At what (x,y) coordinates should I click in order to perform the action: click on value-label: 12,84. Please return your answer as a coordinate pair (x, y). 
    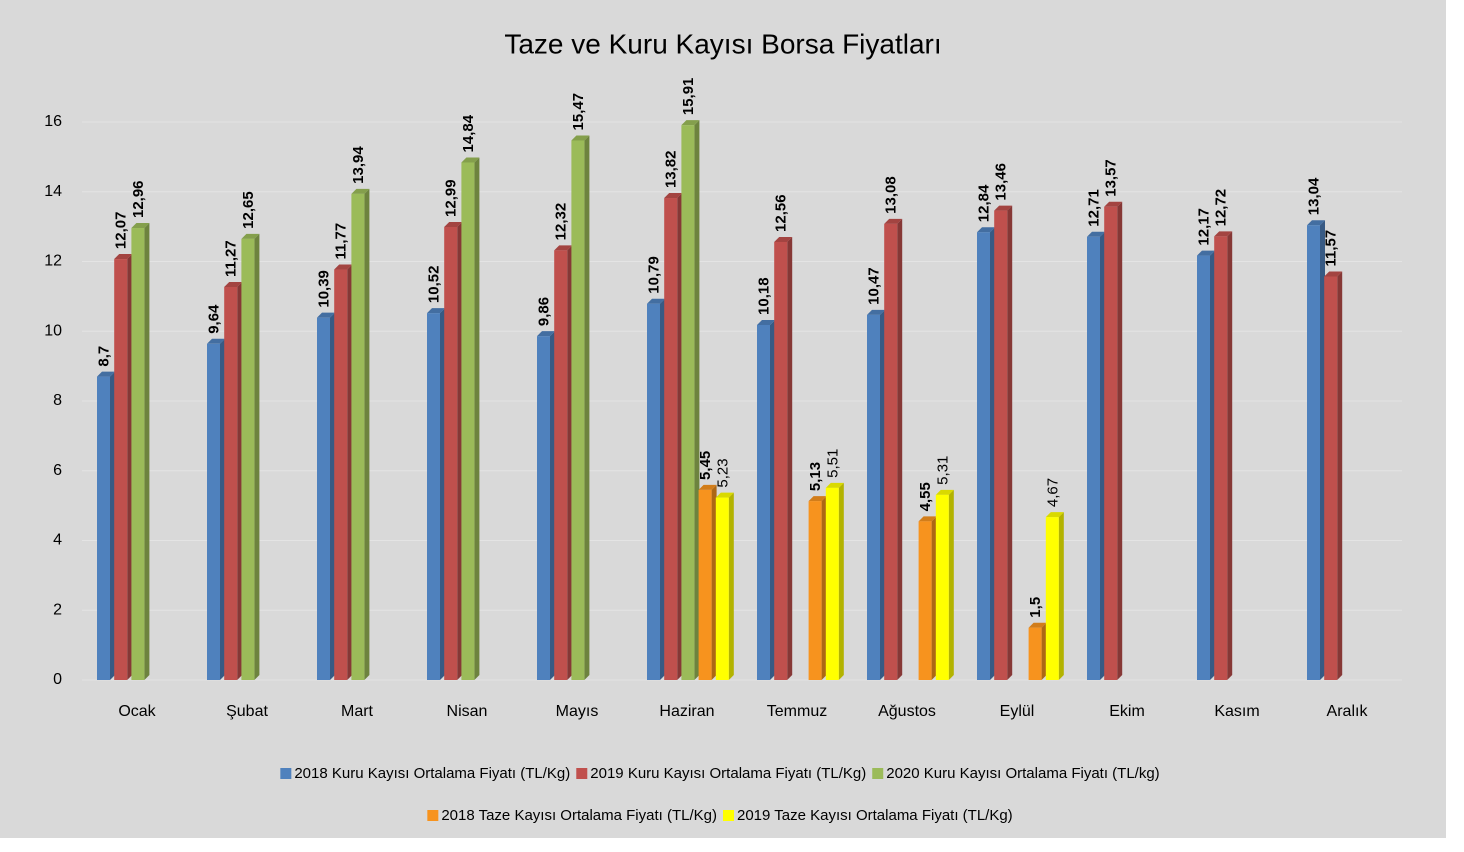
    Looking at the image, I should click on (983, 203).